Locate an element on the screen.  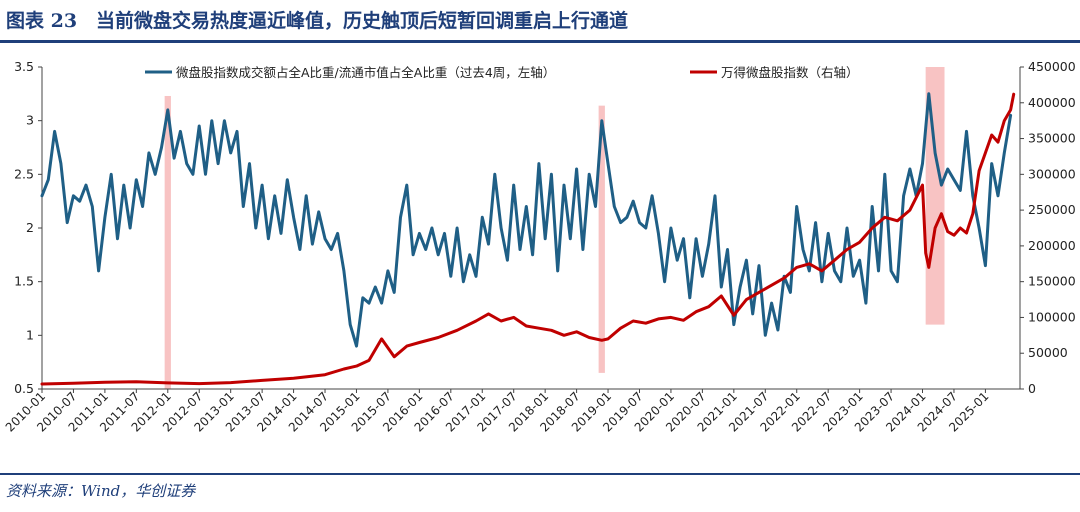
legend-label-microcap-index: 万得微盘股指数（右轴） is located at coordinates (790, 72).